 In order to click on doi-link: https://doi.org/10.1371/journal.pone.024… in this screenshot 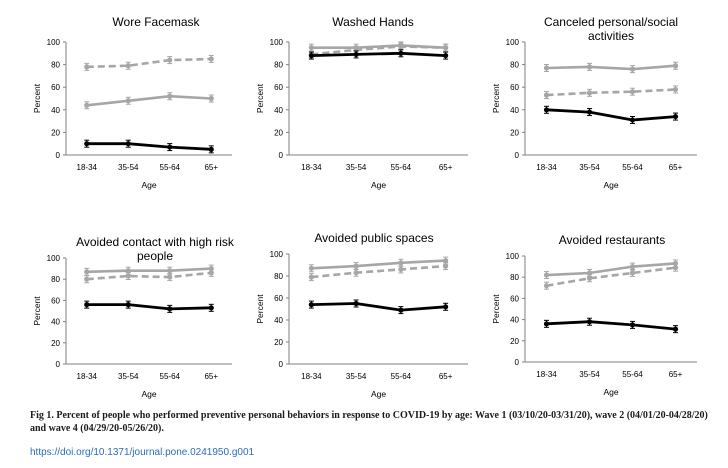, I will do `click(142, 452)`.